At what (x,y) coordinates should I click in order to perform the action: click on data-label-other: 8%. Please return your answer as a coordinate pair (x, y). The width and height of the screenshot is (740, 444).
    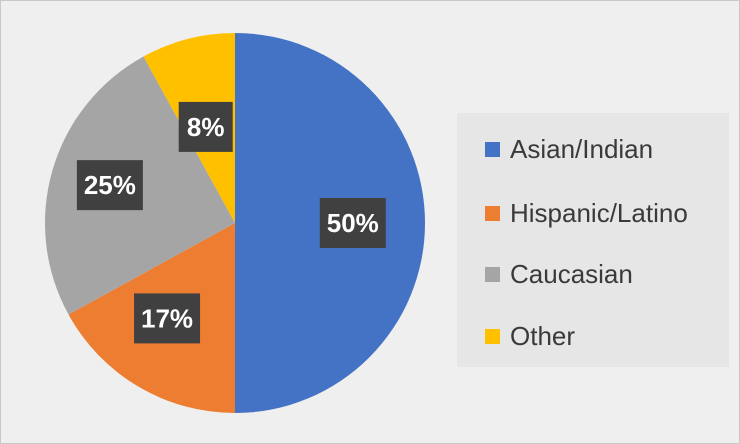
    Looking at the image, I should click on (205, 126).